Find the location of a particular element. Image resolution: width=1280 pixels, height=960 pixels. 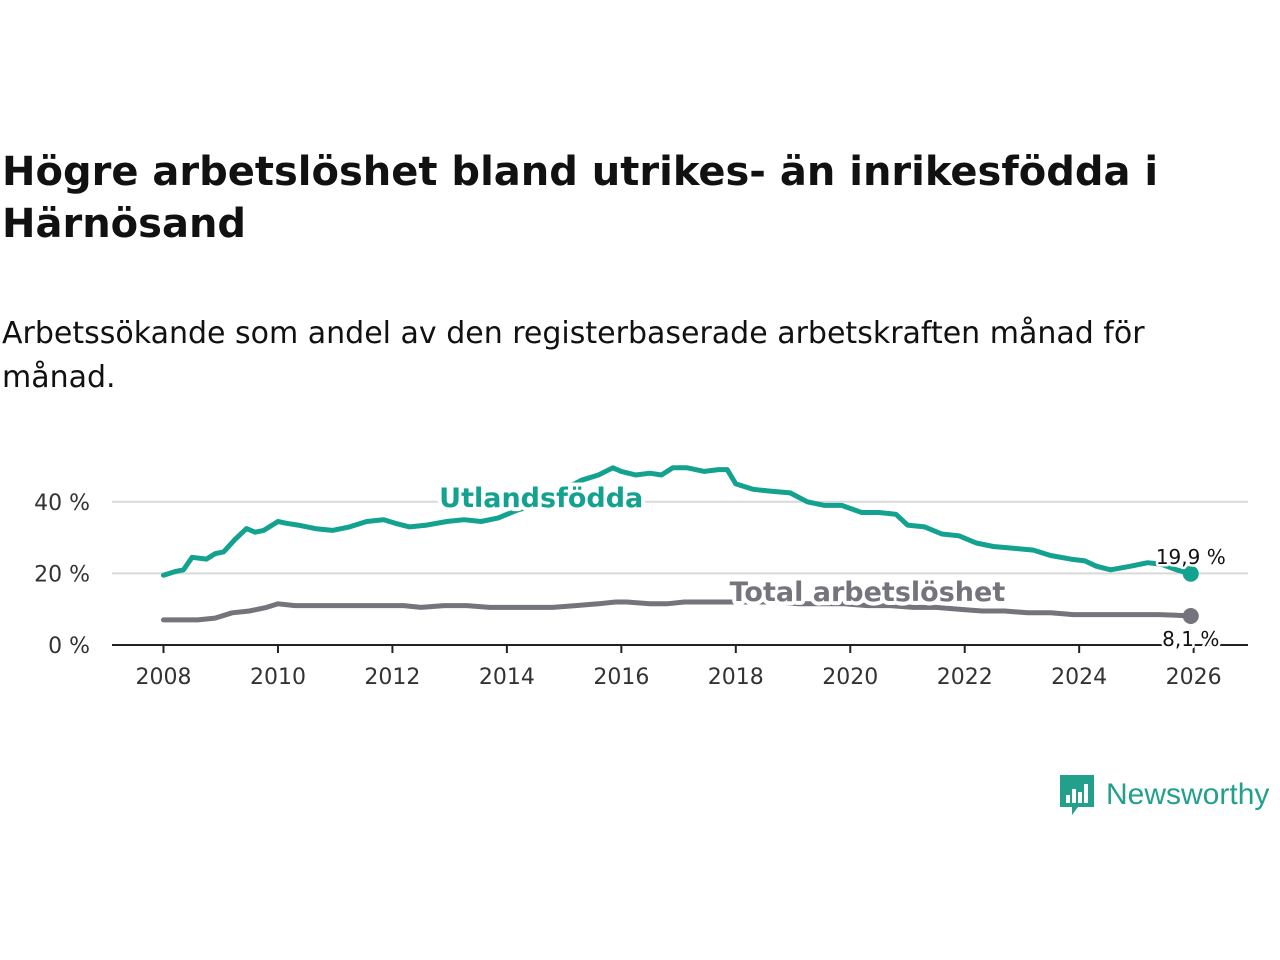

brand-logo: Newsworthy is located at coordinates (1163, 795).